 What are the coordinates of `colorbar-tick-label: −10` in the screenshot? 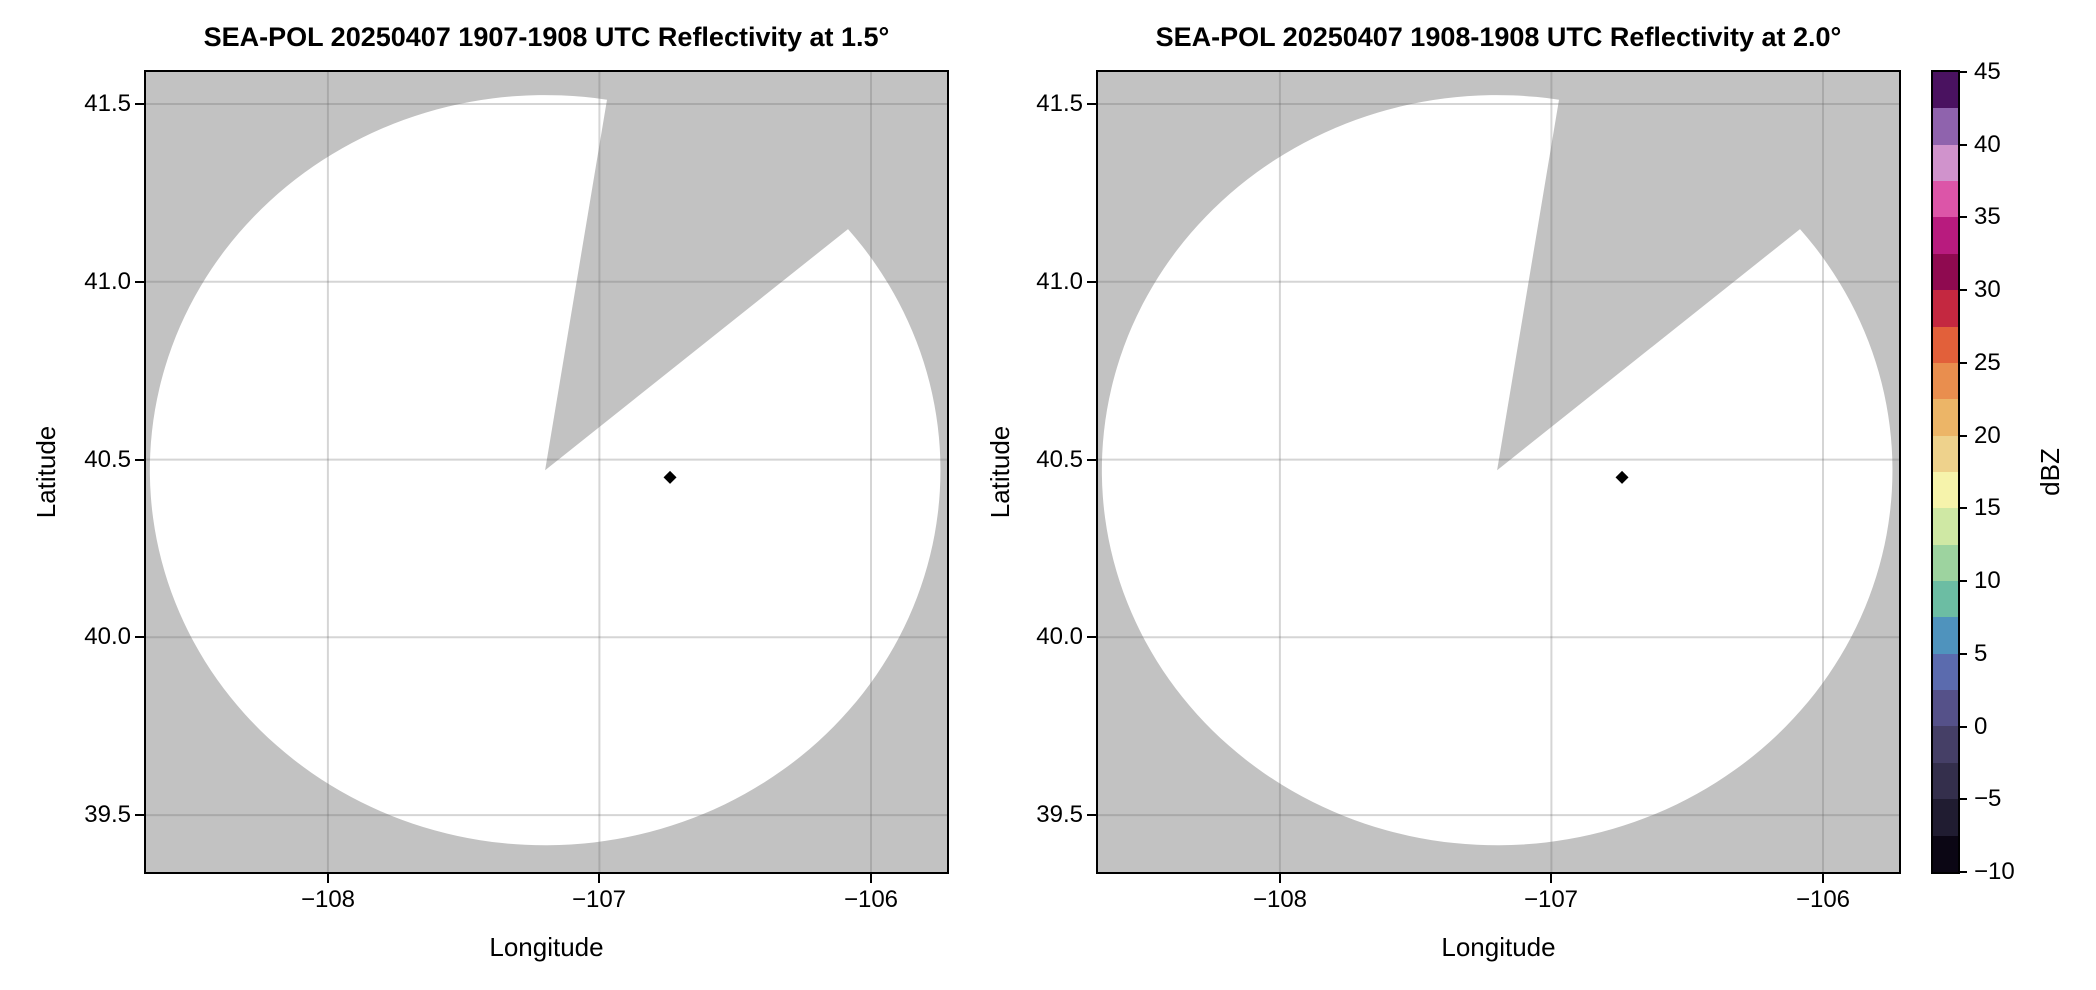 It's located at (1994, 871).